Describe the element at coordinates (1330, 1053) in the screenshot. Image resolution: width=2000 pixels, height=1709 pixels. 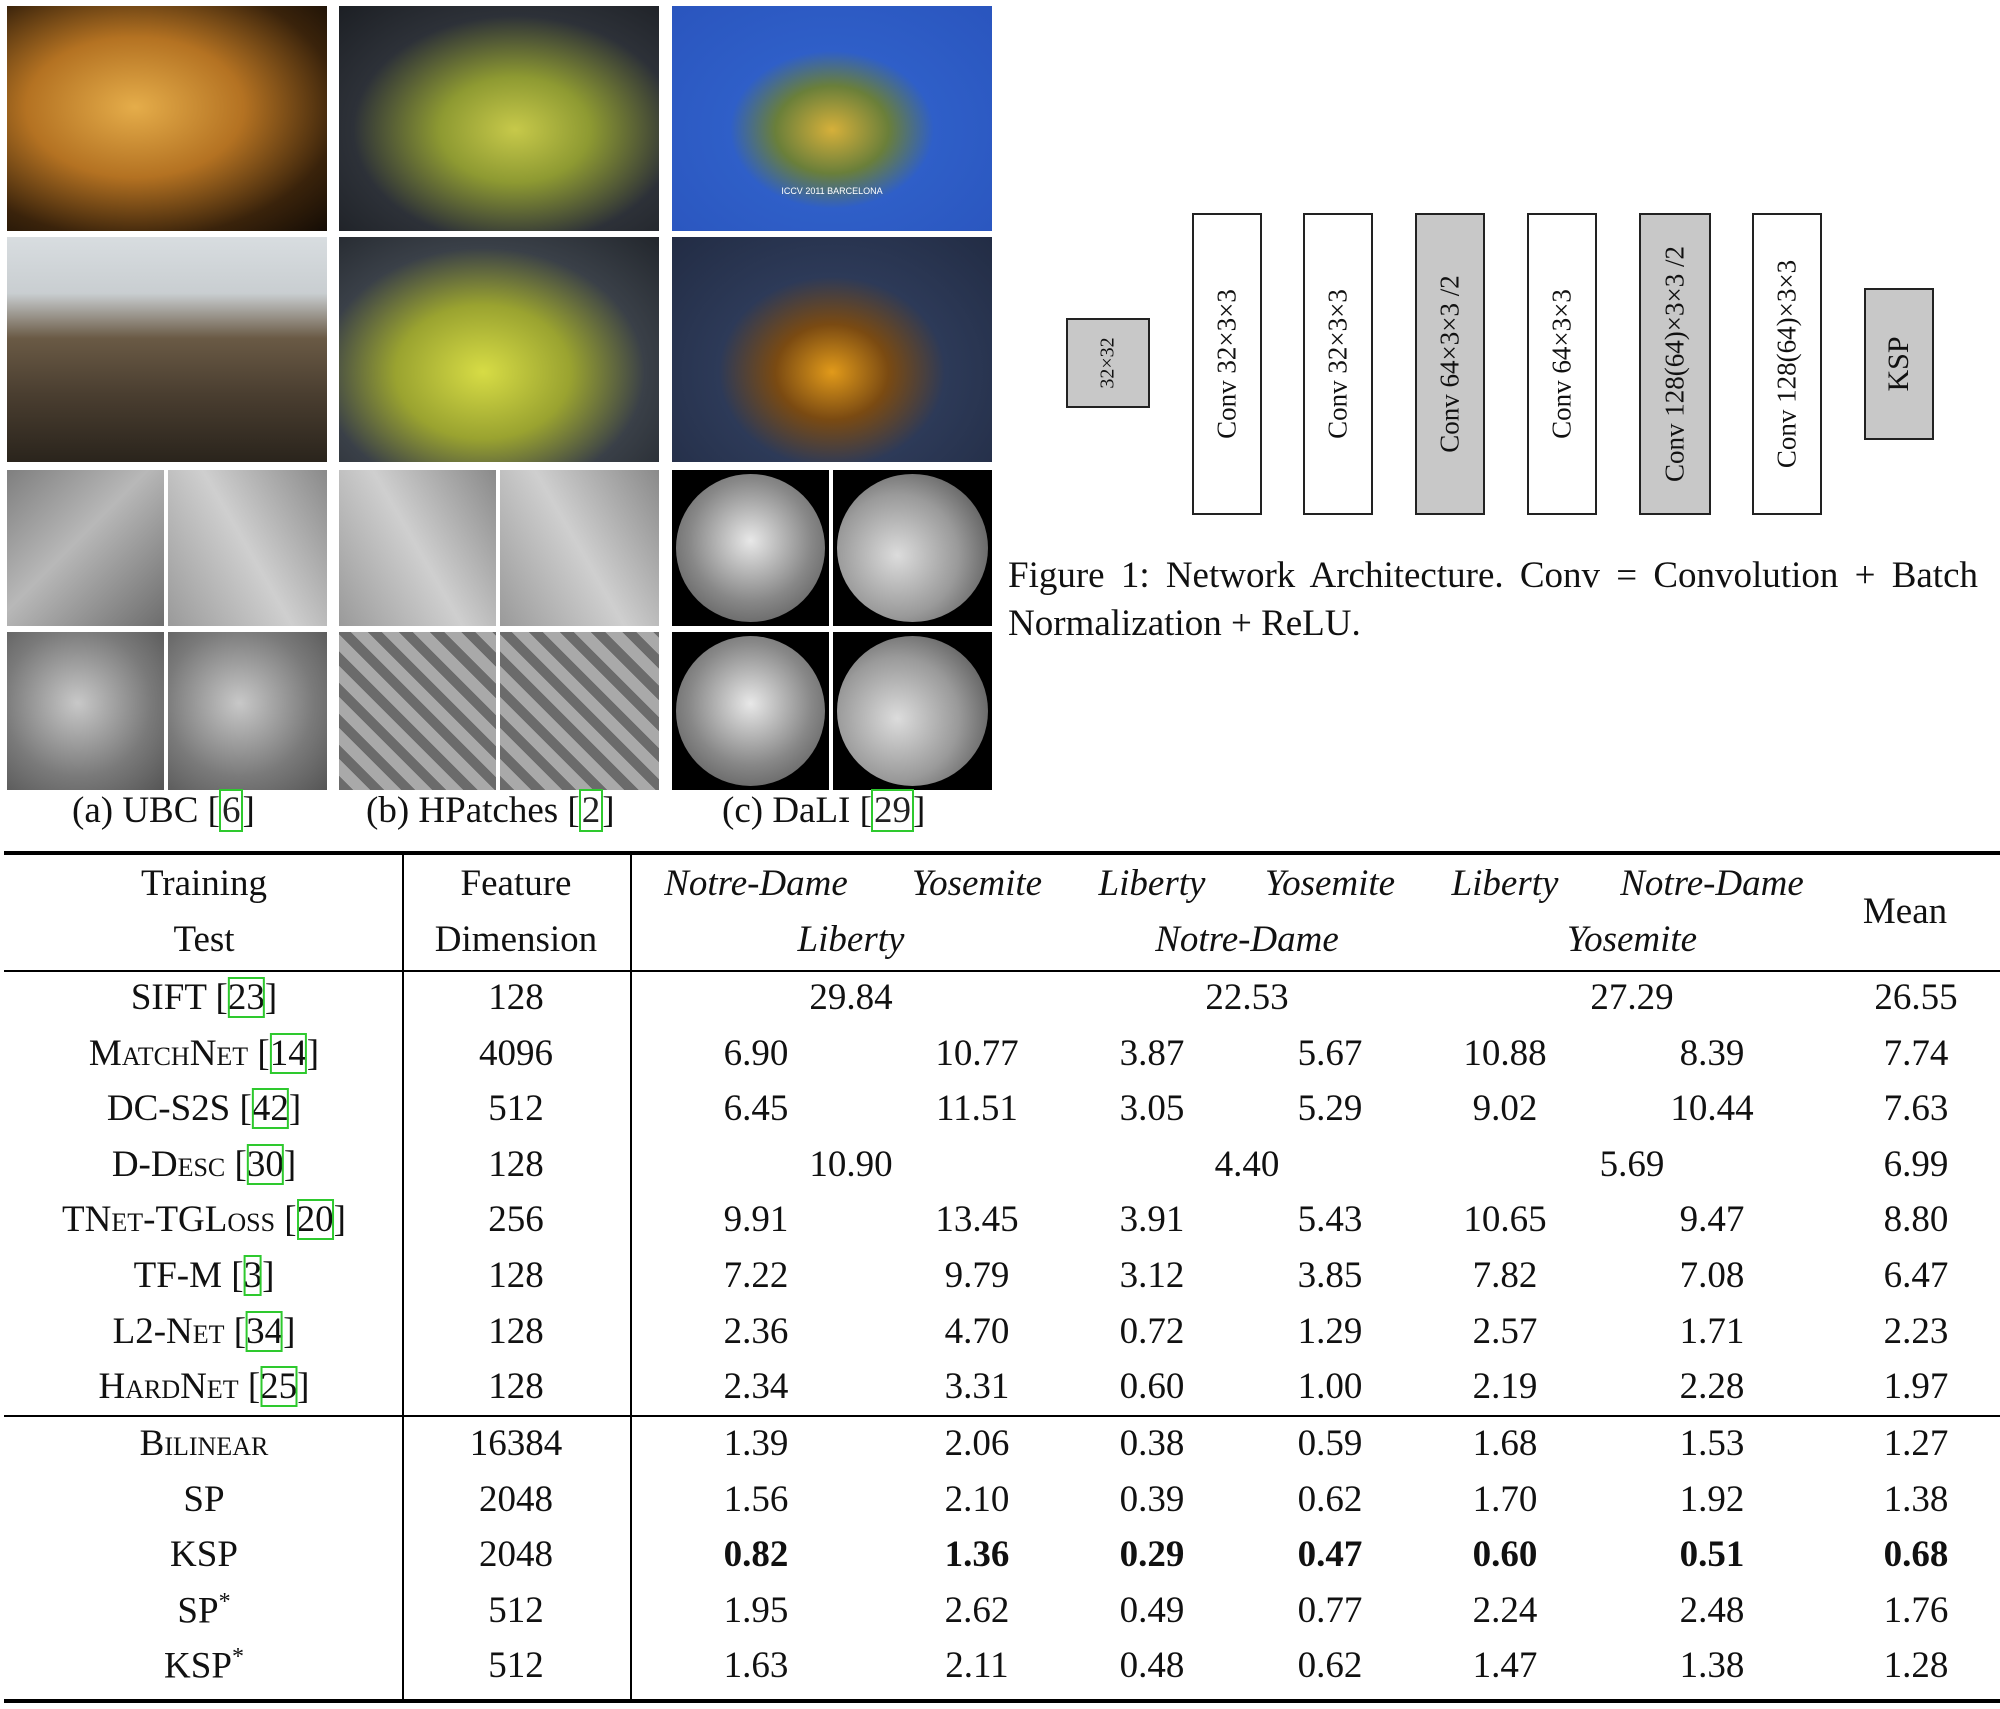
I see `error-value: 5.67` at that location.